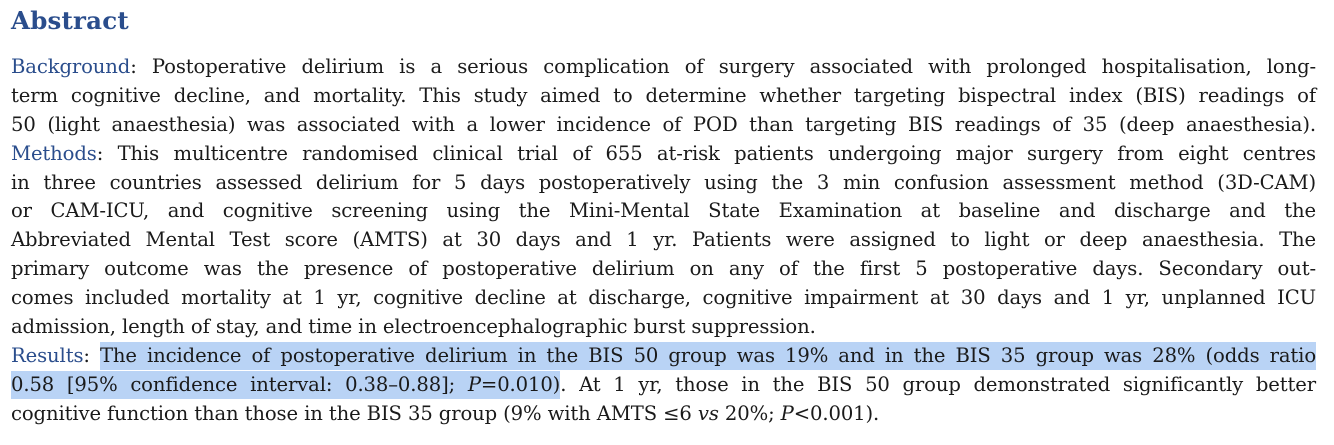 The height and width of the screenshot is (445, 1334). Describe the element at coordinates (47, 355) in the screenshot. I see `results-label: Results` at that location.